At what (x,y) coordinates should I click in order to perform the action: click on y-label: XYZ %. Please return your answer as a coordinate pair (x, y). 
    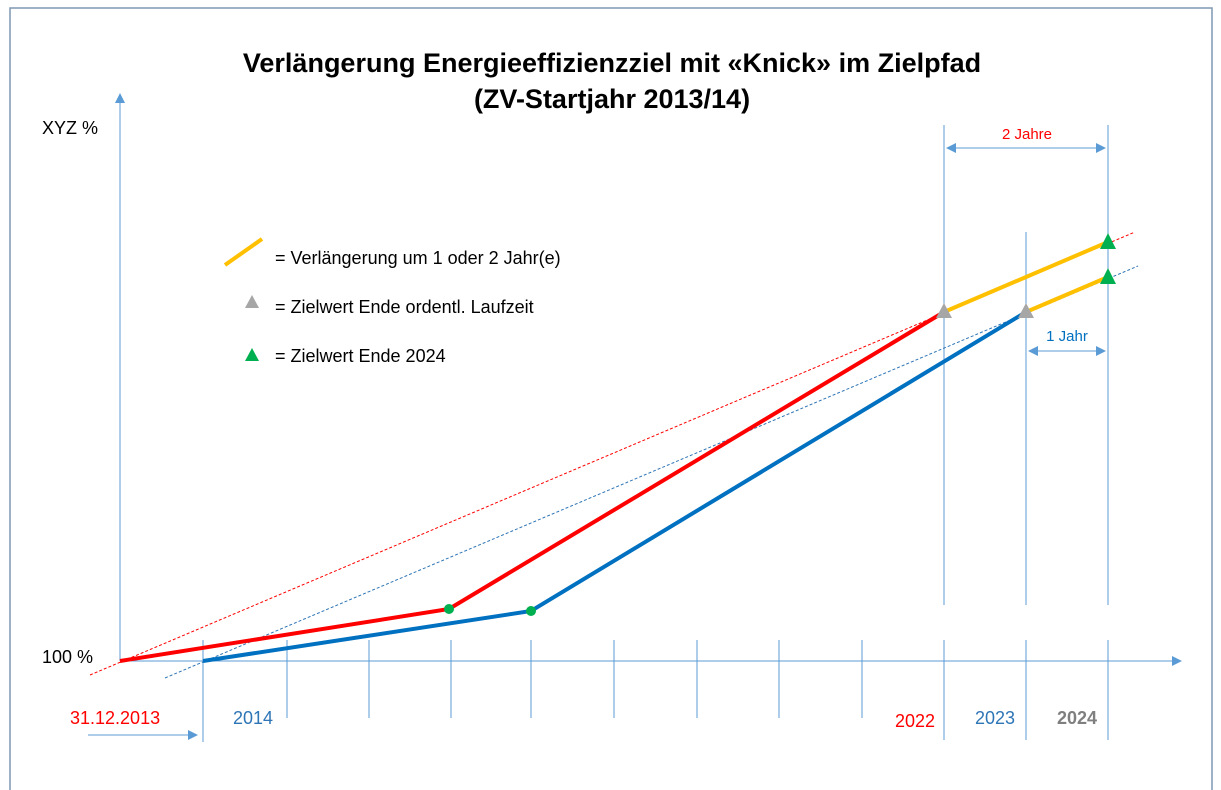
    Looking at the image, I should click on (70, 128).